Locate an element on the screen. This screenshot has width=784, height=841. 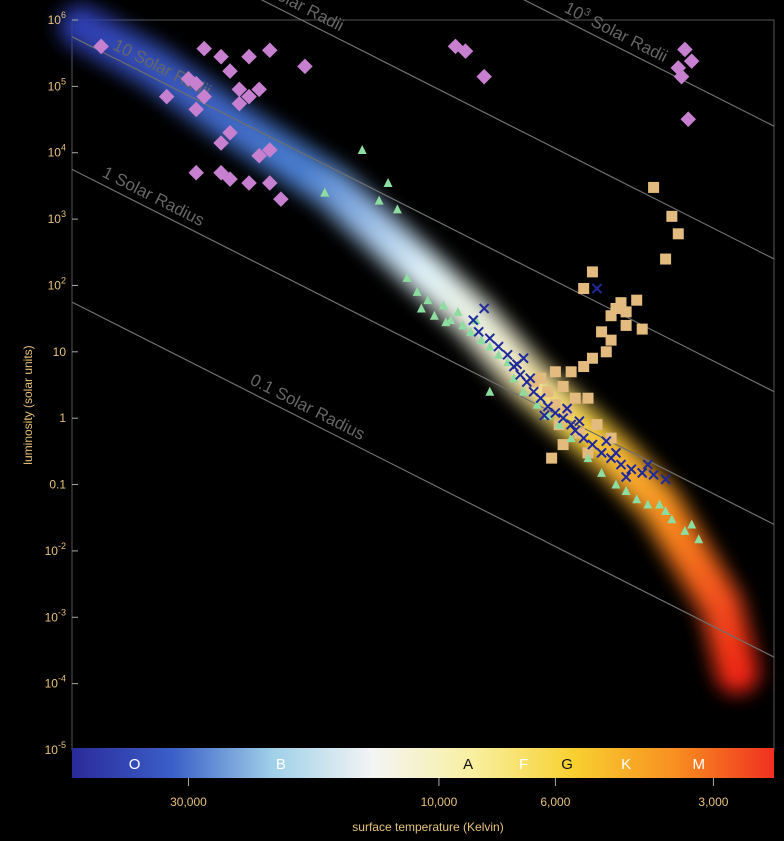
y-tick-label: 10⁻⁴ is located at coordinates (55, 682).